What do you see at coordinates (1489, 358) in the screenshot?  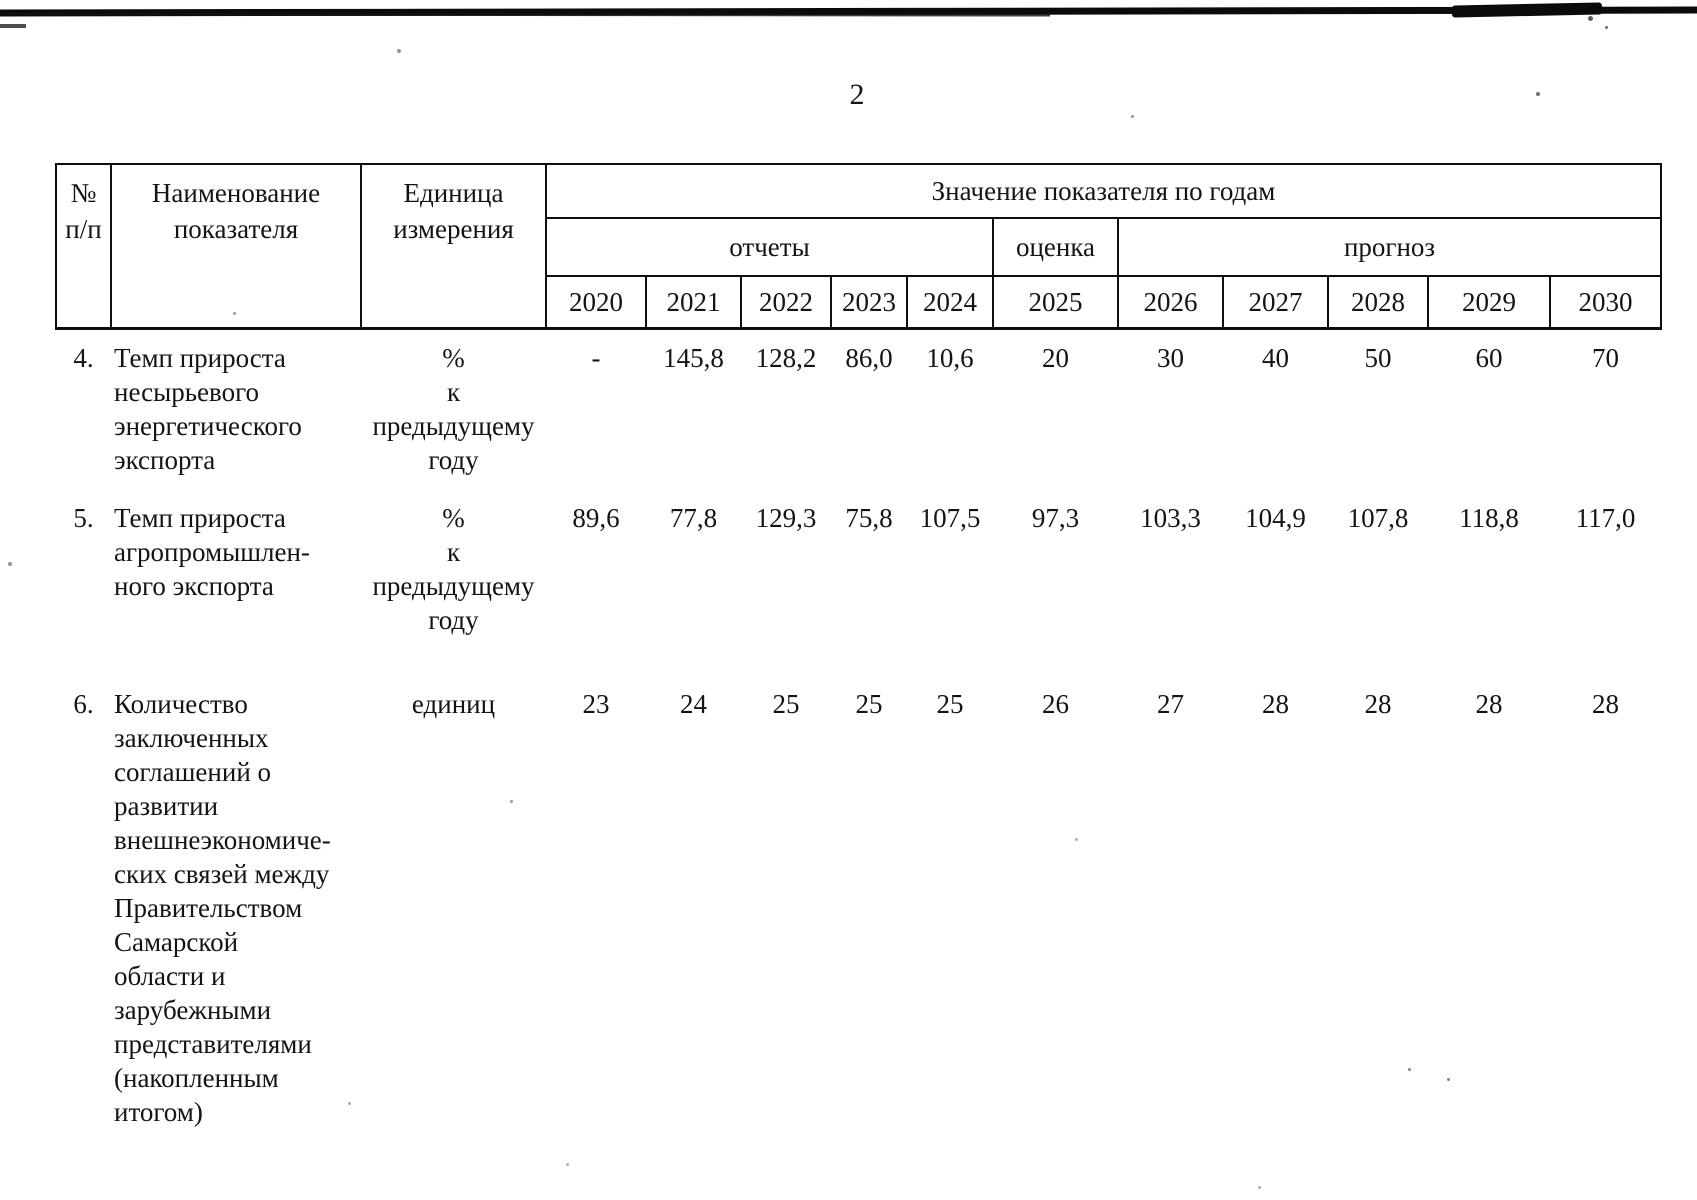 I see `value-2029: 60` at bounding box center [1489, 358].